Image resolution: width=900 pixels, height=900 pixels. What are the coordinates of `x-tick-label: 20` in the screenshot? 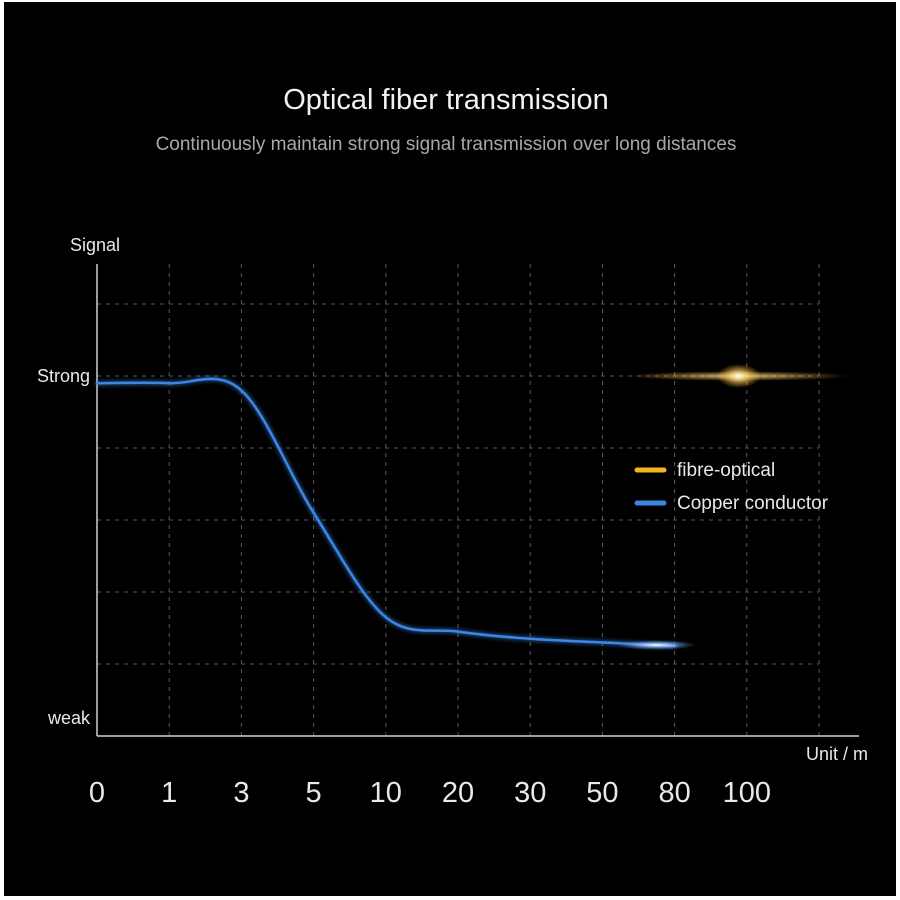 It's located at (458, 793).